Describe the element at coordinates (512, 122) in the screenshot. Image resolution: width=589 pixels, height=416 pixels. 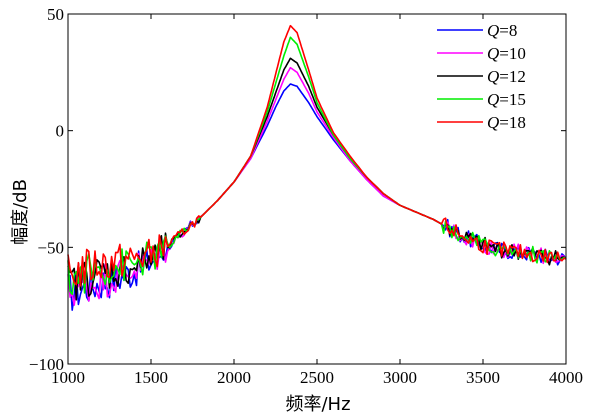
I see `legend-value: =18` at that location.